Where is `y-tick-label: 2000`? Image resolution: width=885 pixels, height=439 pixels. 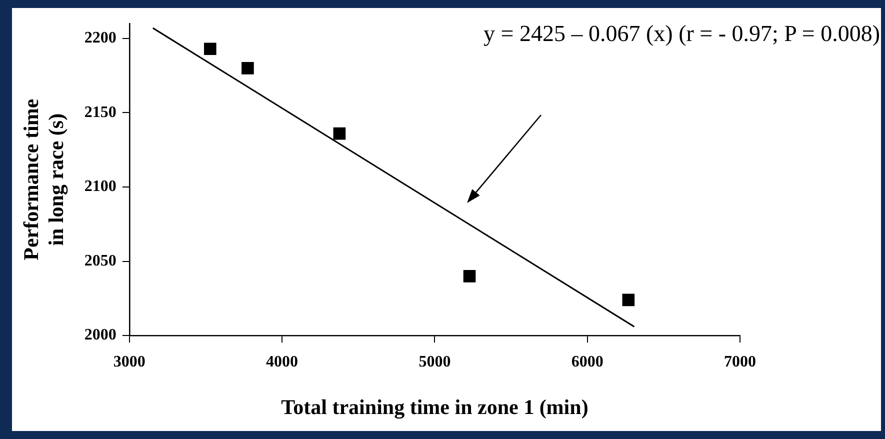
y-tick-label: 2000 is located at coordinates (100, 335).